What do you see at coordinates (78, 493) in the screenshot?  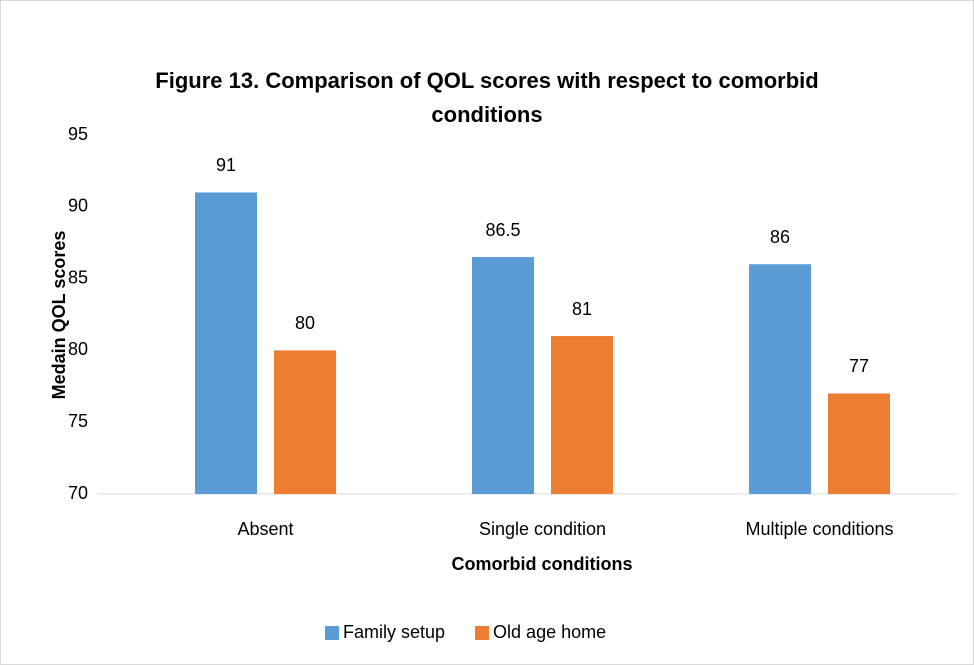 I see `y-tick-label: 70` at bounding box center [78, 493].